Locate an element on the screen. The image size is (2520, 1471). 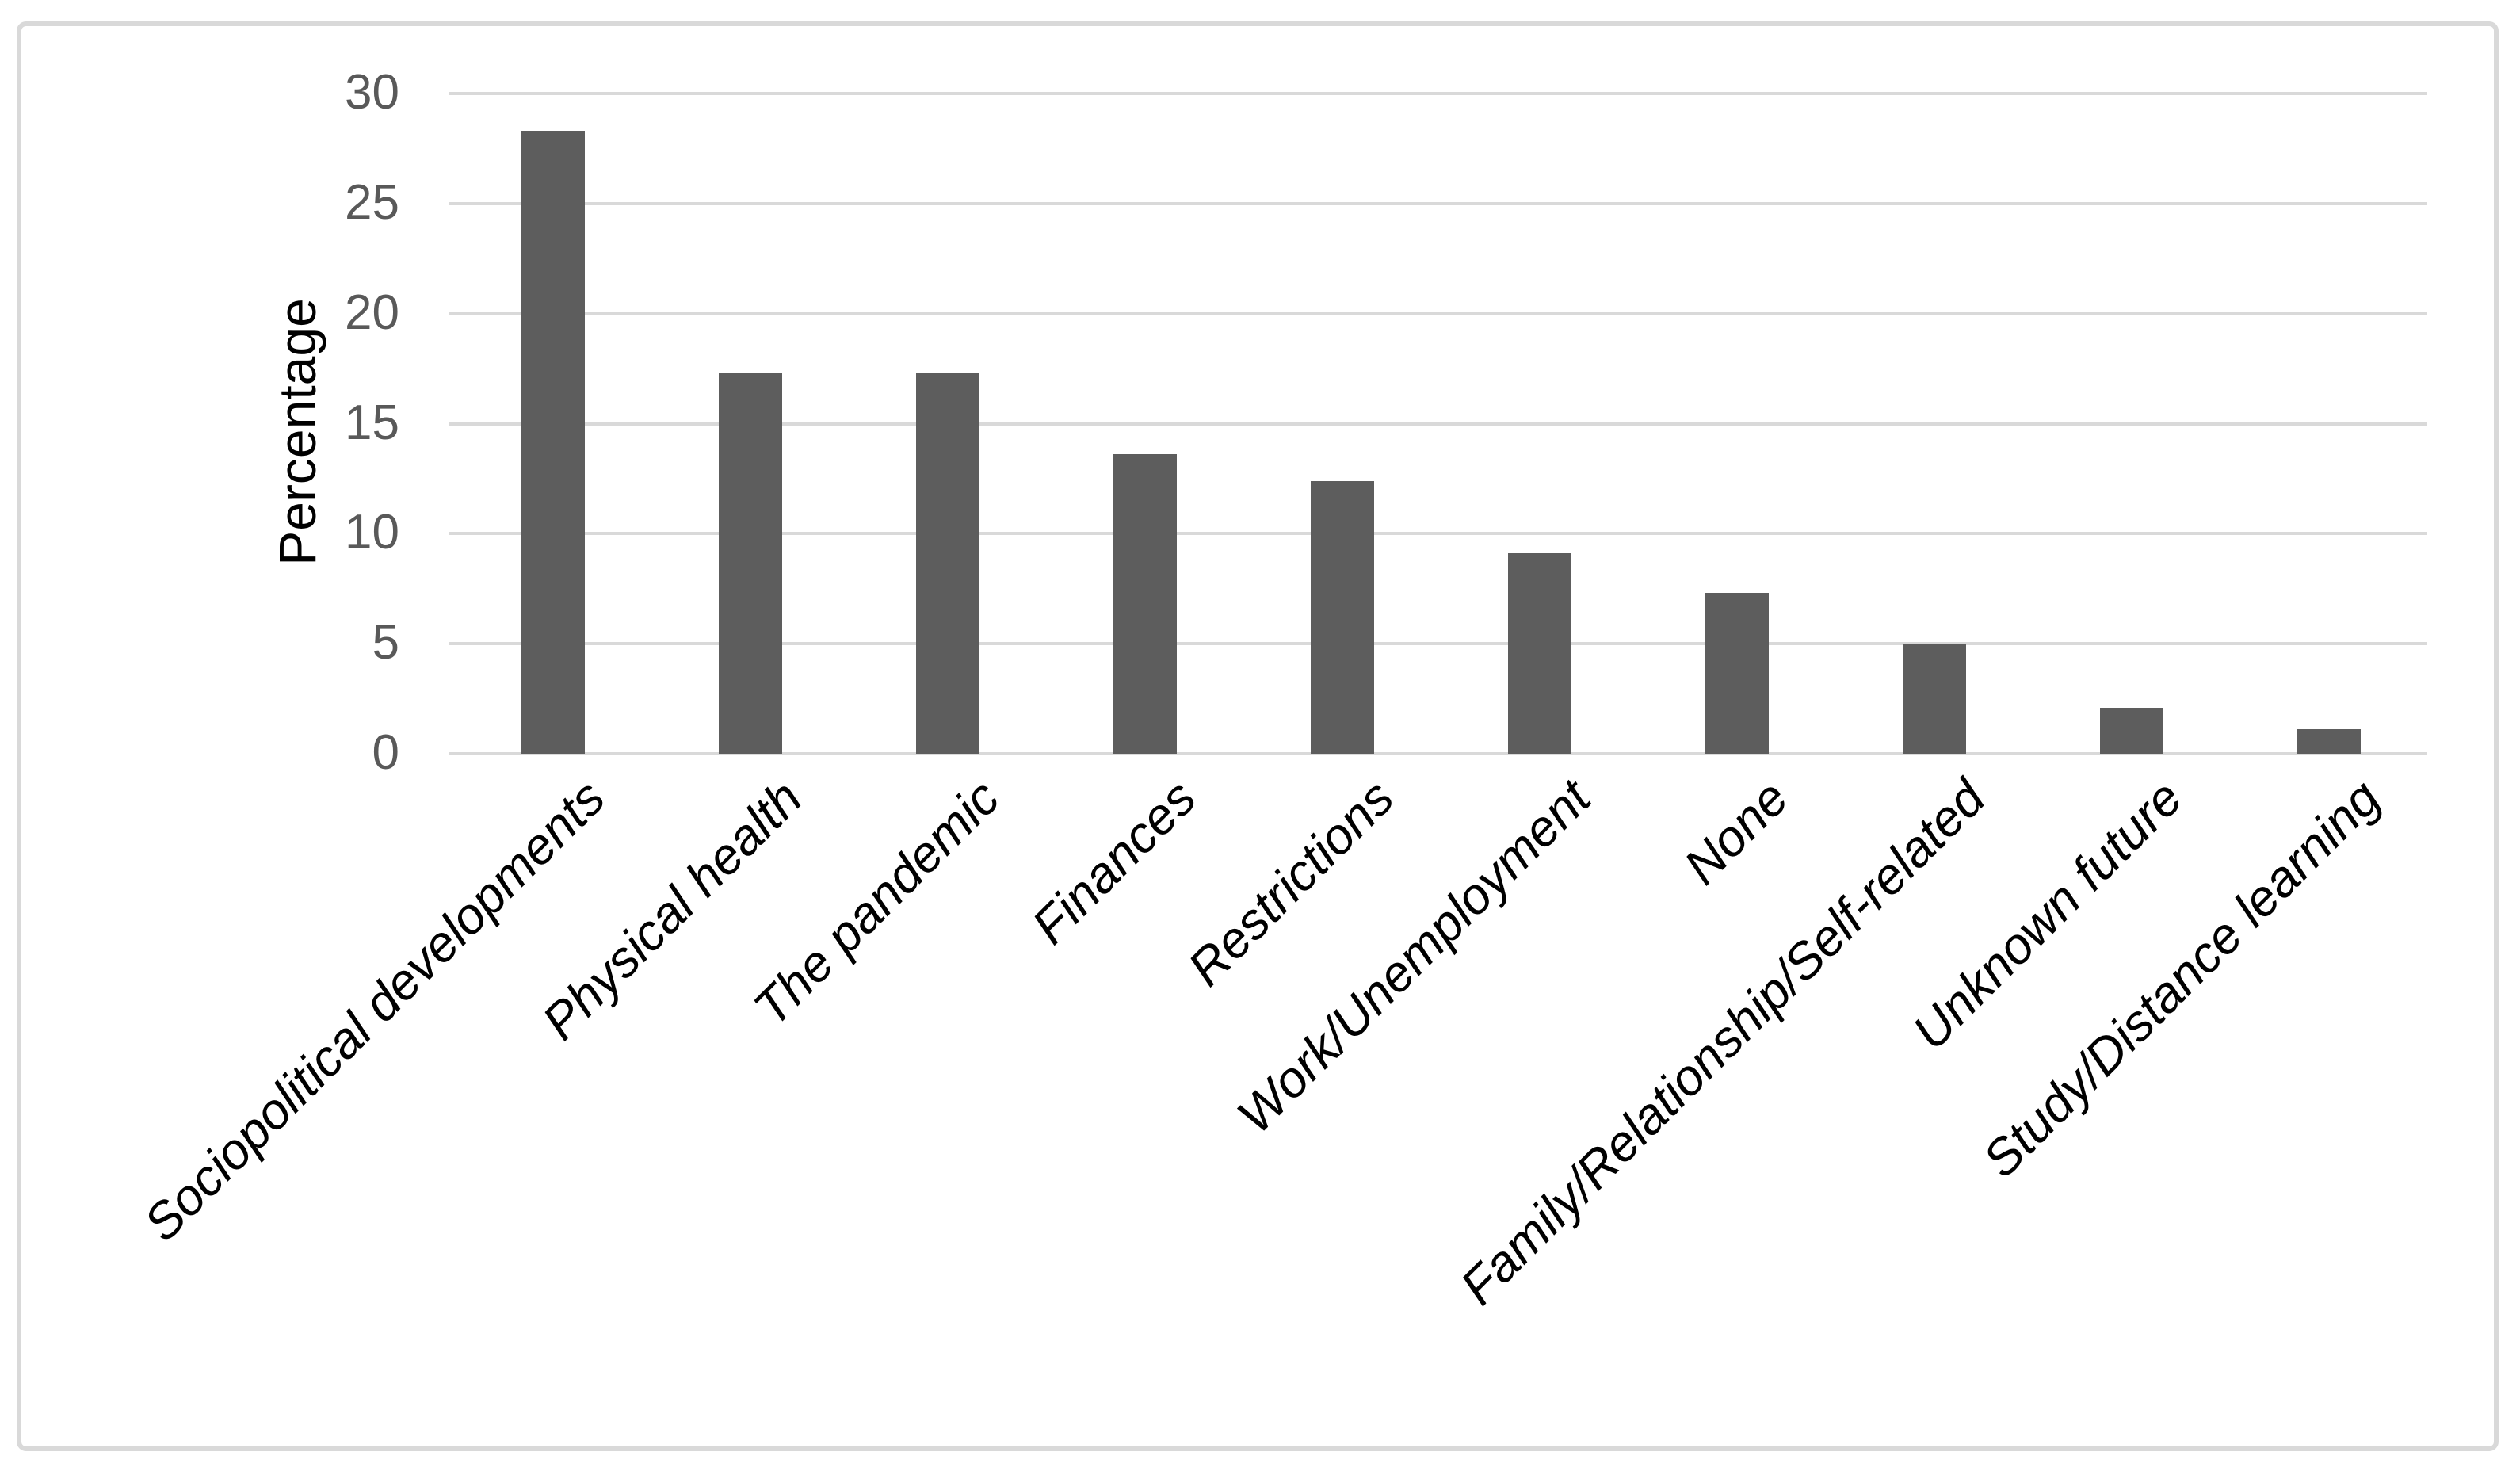
y-tick-label: 25 is located at coordinates (372, 202).